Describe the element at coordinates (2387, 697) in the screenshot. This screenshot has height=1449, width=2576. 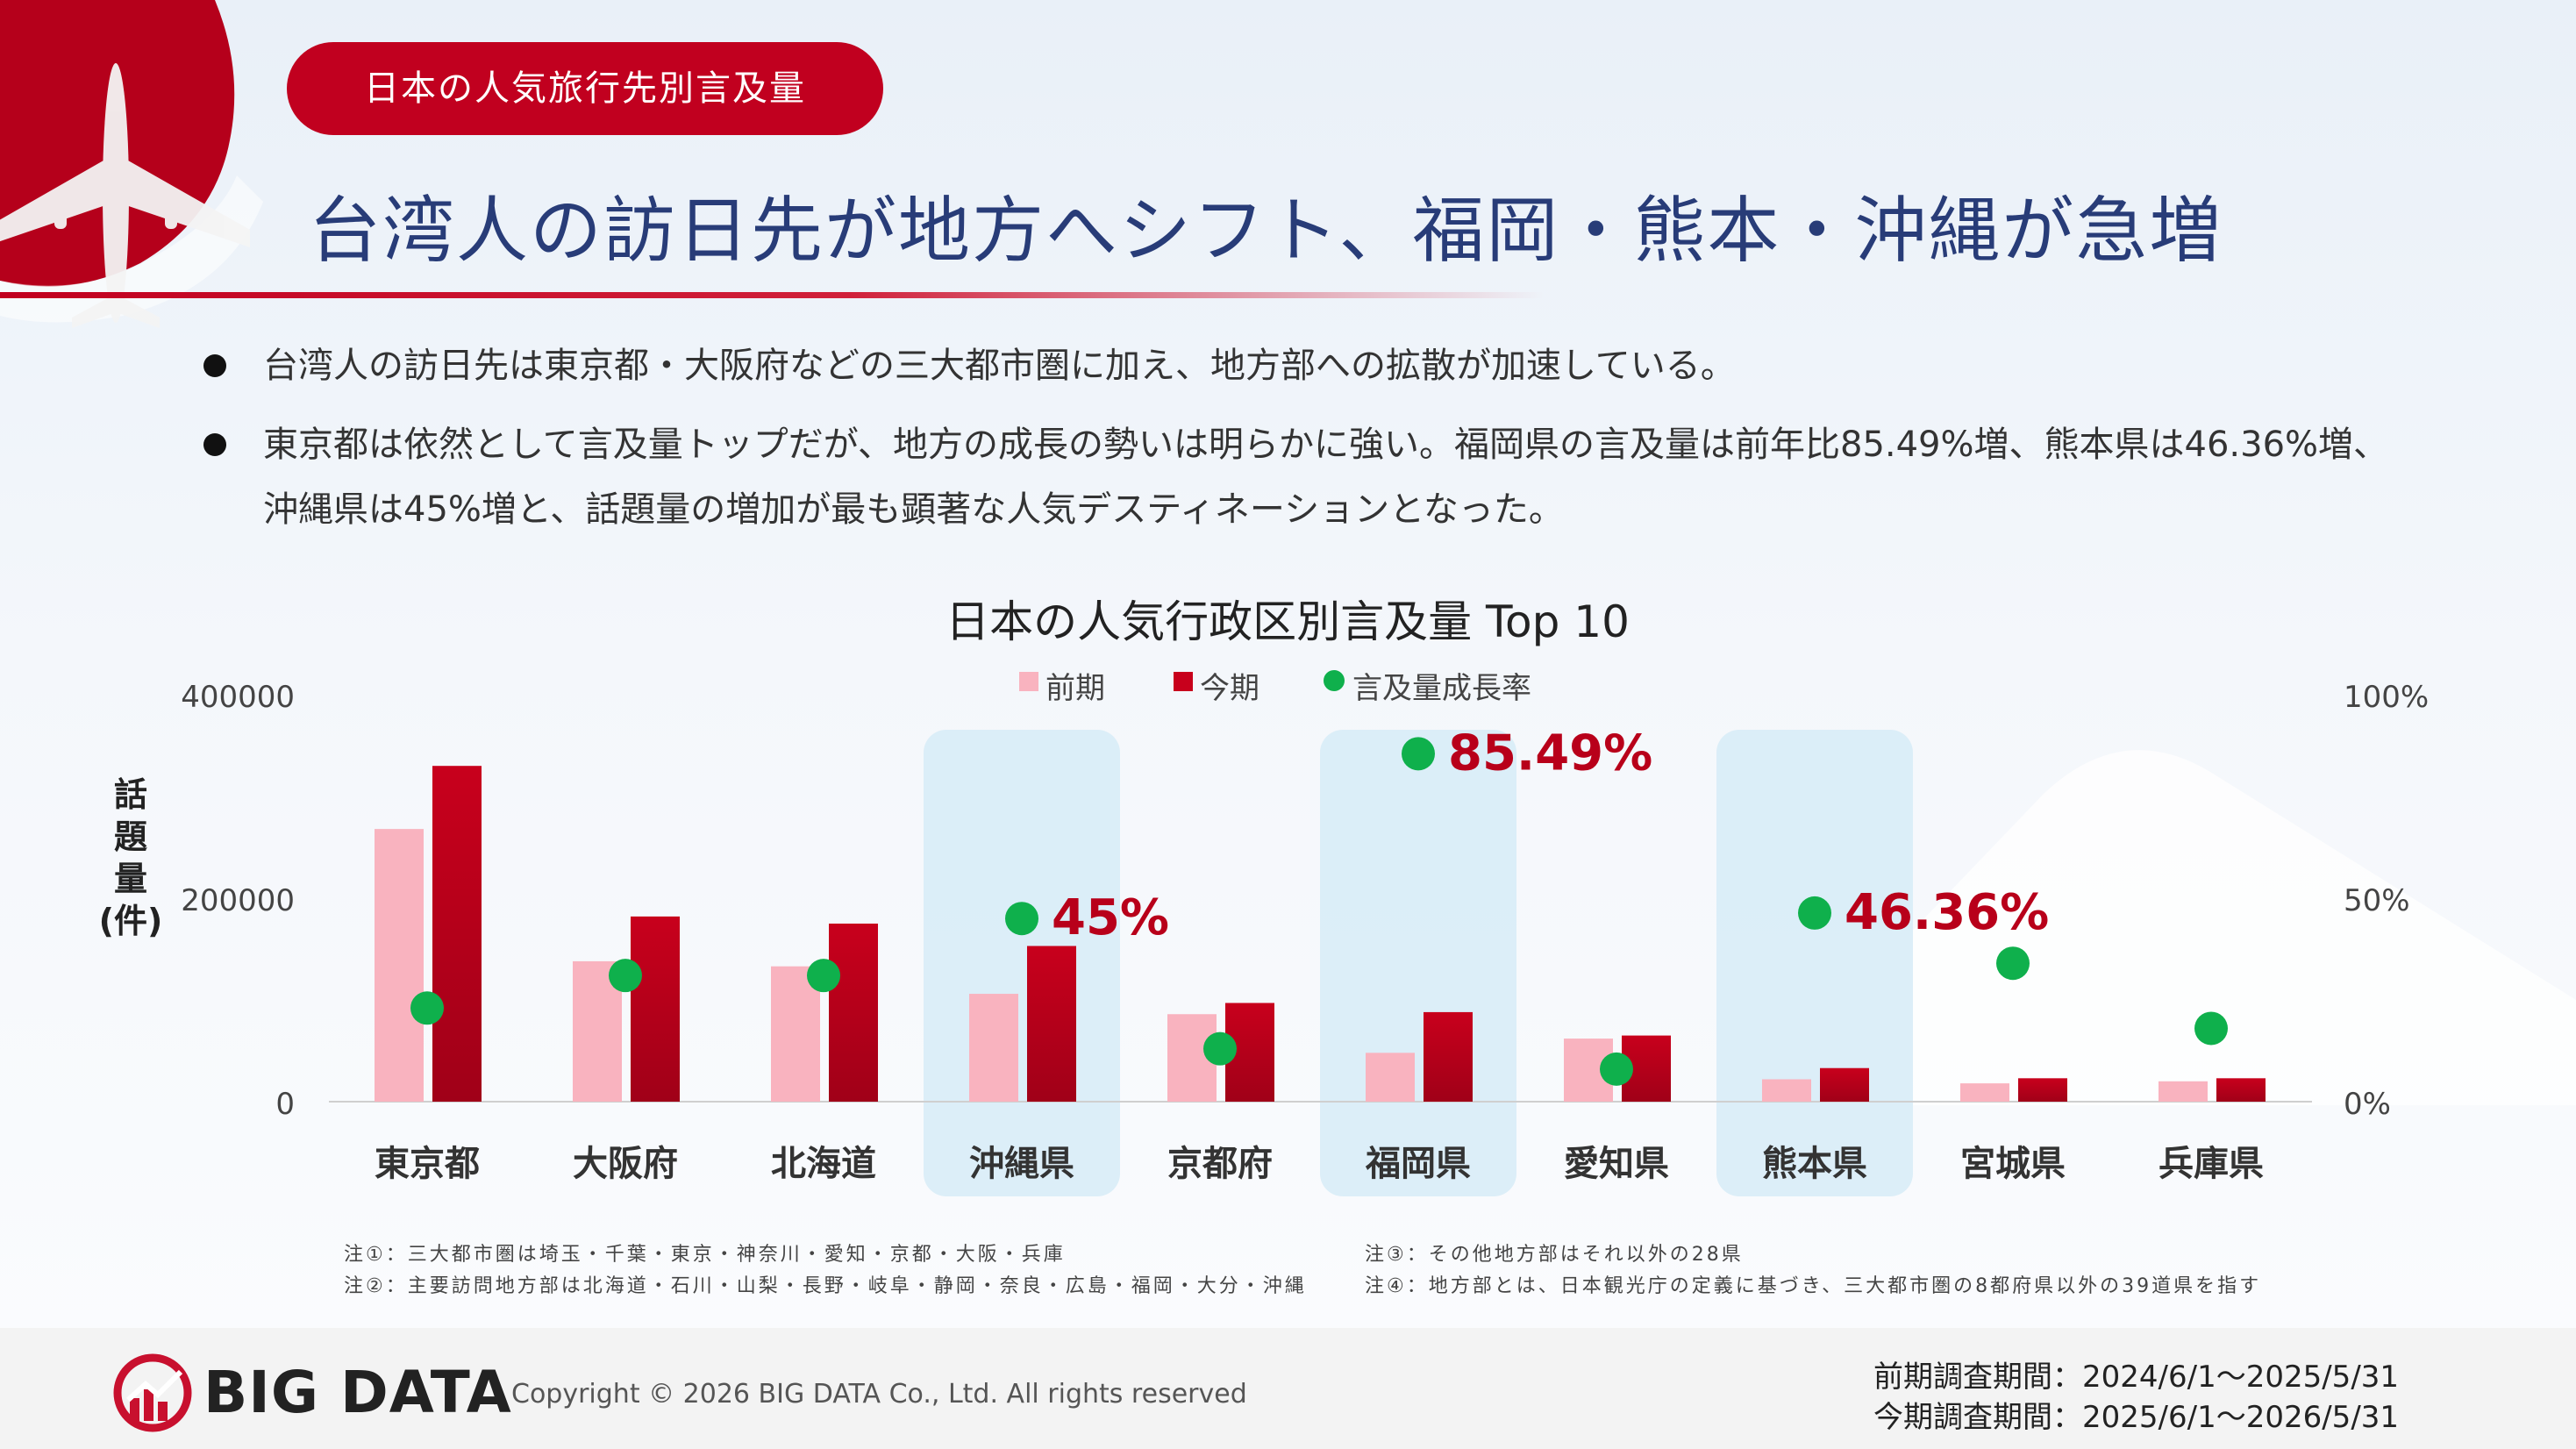
I see `y2-tick-label: 100%` at that location.